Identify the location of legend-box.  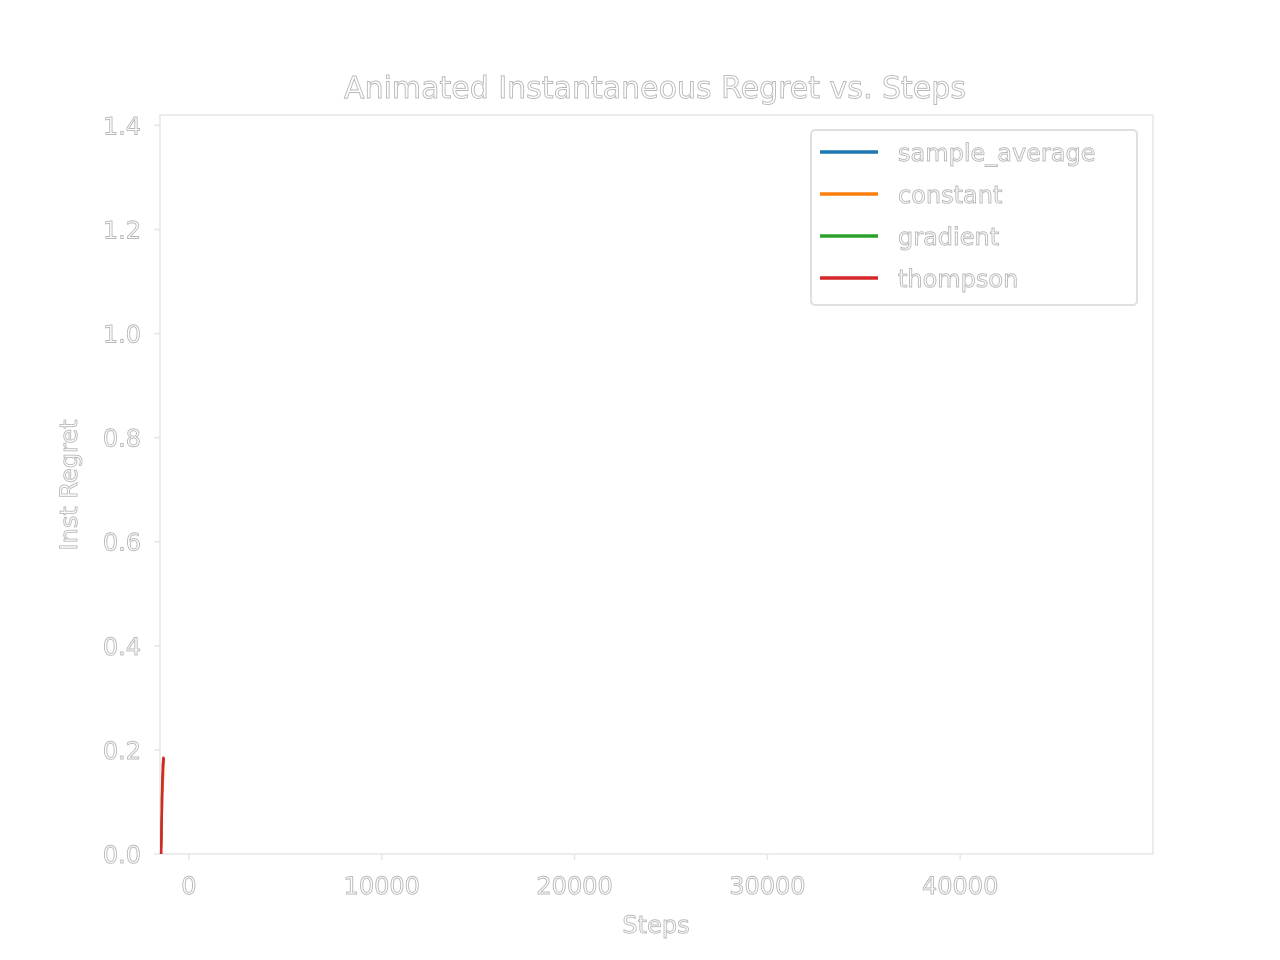
(974, 217).